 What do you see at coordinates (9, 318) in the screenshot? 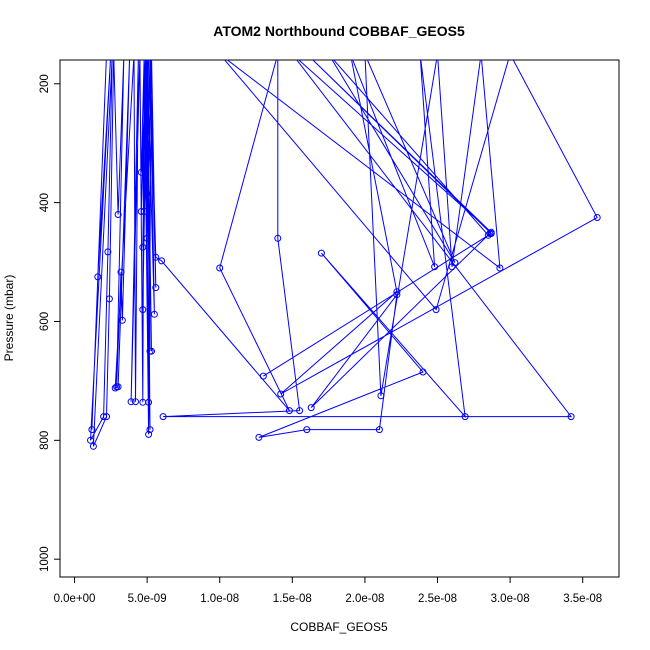
I see `y-axis-label: Pressure (mbar)` at bounding box center [9, 318].